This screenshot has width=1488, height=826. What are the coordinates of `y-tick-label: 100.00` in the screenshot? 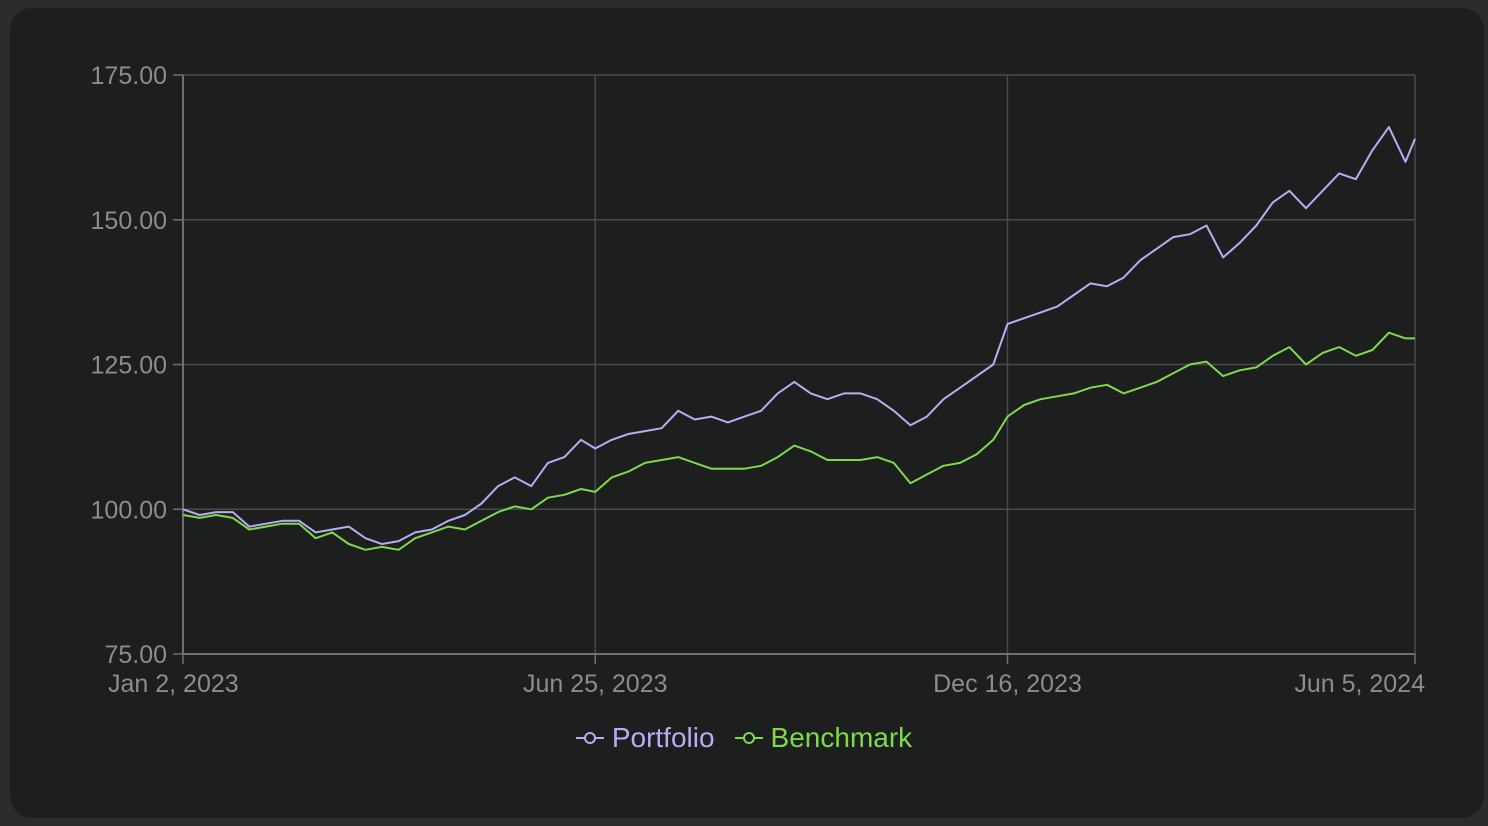 It's located at (129, 510).